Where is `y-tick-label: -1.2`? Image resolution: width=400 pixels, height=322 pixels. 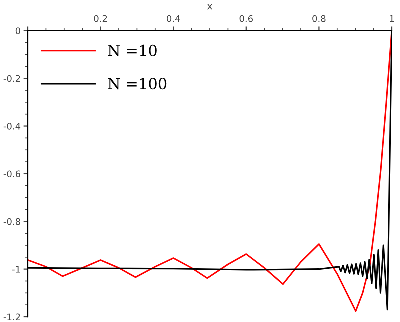
y-tick-label: -1.2 is located at coordinates (12, 317).